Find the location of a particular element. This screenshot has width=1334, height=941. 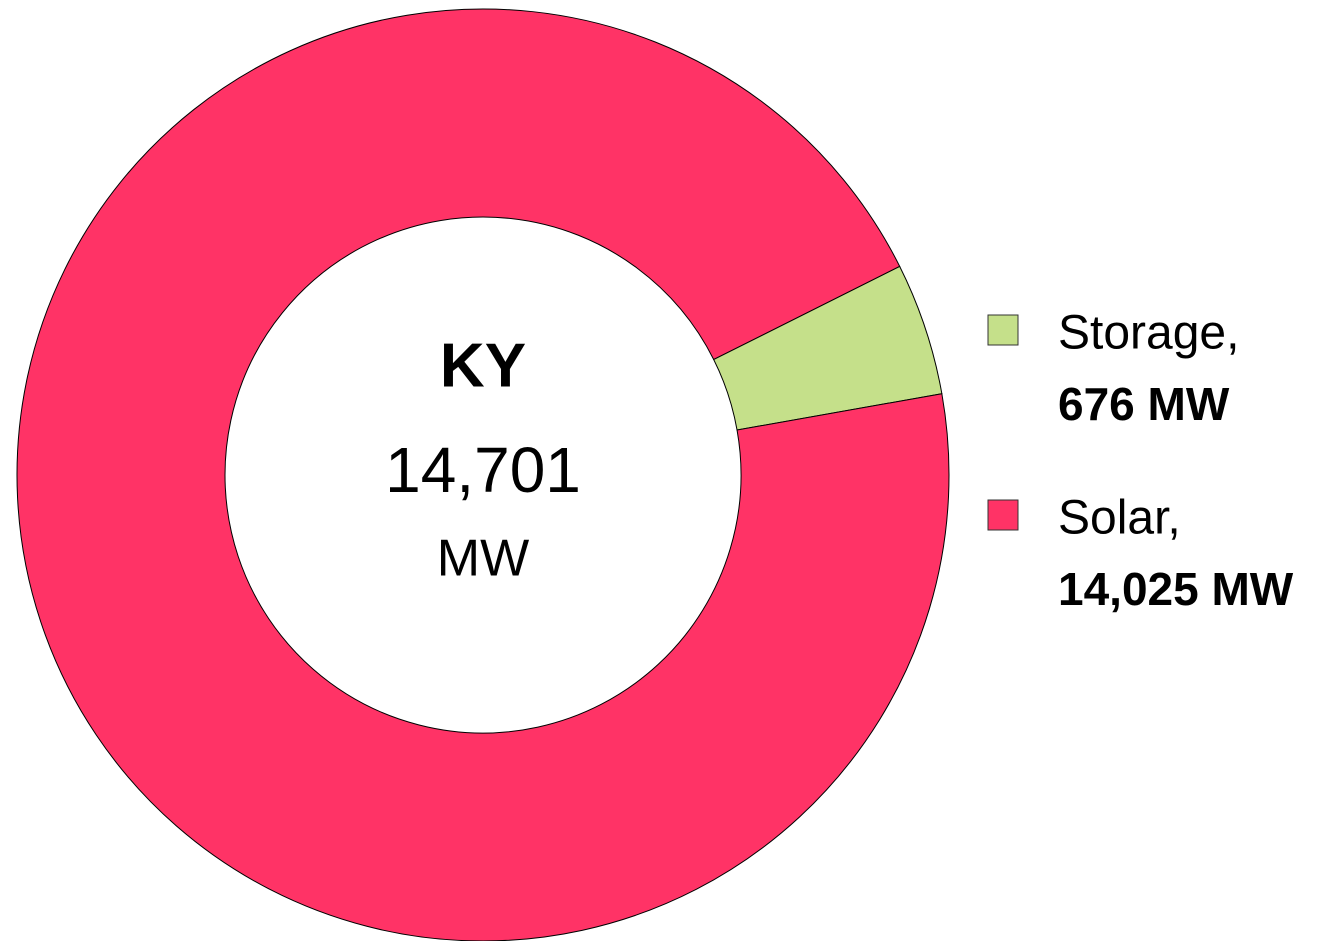

legend-label: Solar, is located at coordinates (1119, 518).